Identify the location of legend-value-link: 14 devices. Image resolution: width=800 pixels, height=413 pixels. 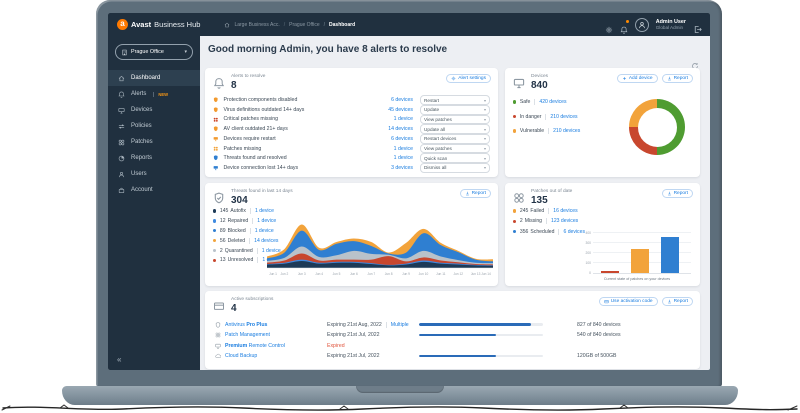
(263, 240).